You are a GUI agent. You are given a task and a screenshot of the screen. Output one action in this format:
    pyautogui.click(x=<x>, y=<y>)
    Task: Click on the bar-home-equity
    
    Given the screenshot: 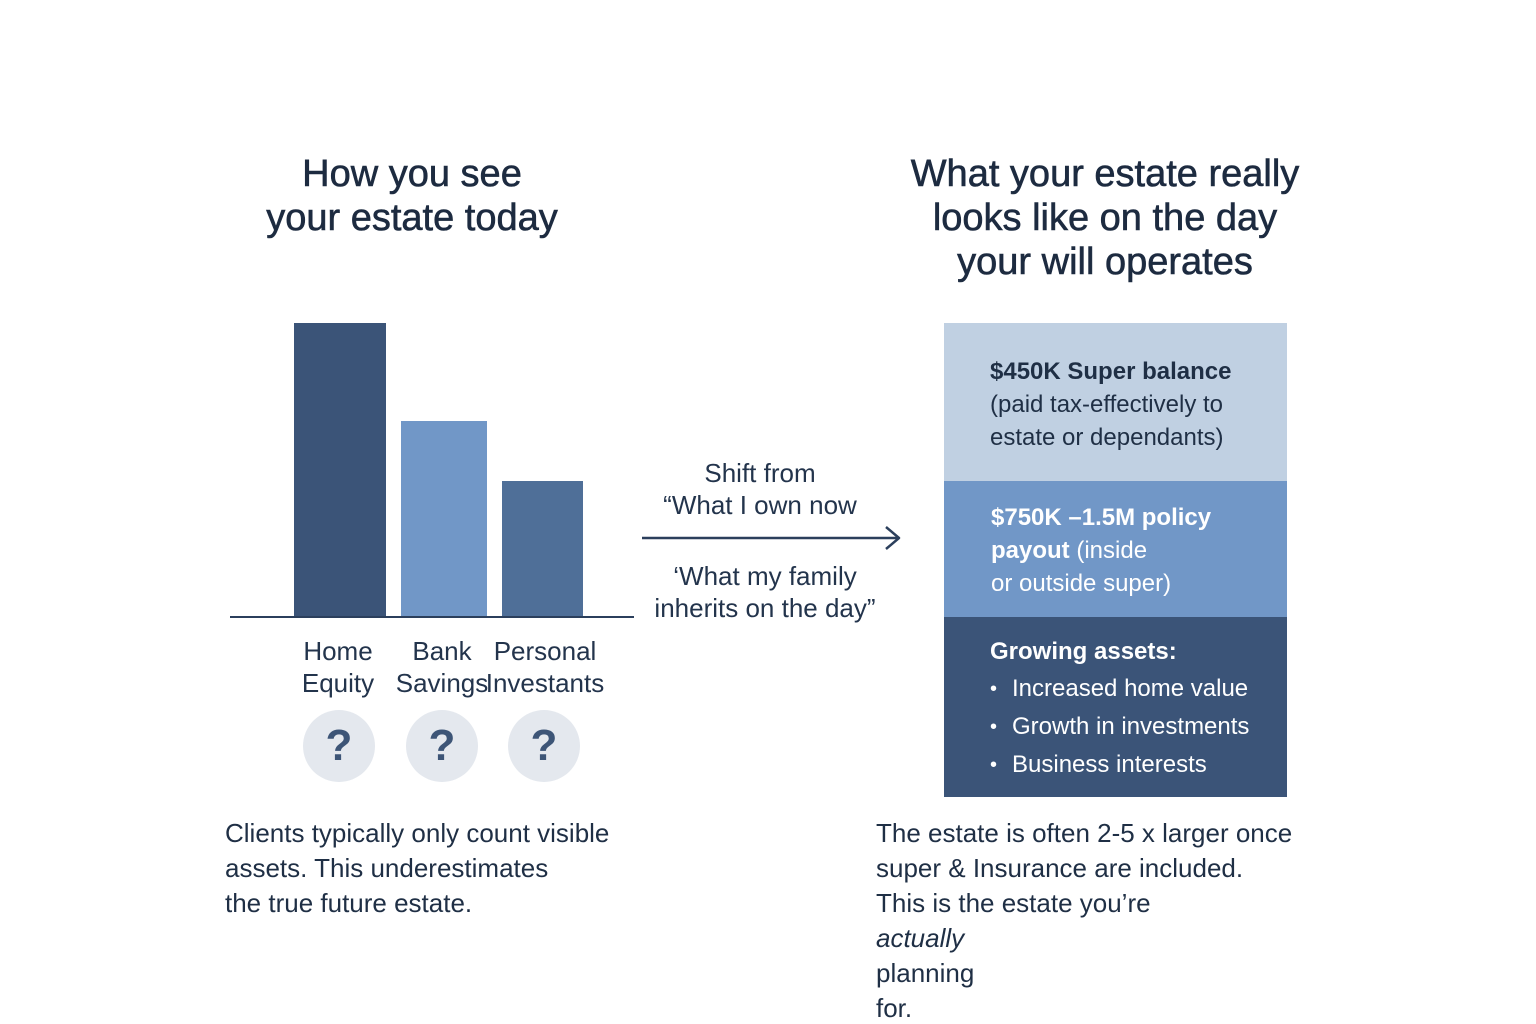 What is the action you would take?
    pyautogui.click(x=340, y=469)
    